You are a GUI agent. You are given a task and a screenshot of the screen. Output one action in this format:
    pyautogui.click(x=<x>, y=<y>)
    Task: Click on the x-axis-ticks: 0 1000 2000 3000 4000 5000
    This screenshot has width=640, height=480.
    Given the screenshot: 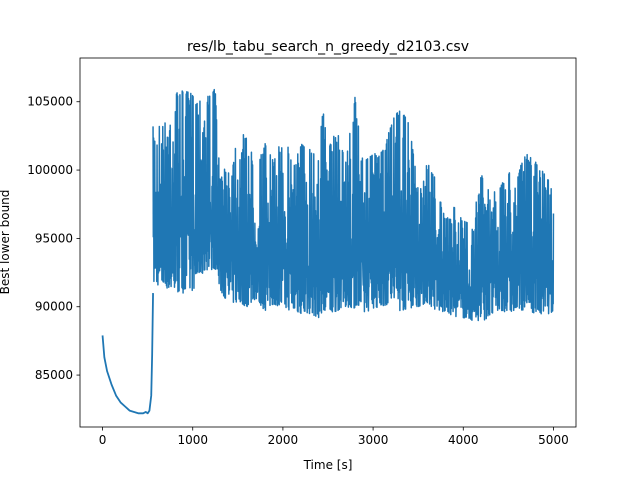 What is the action you would take?
    pyautogui.click(x=334, y=437)
    